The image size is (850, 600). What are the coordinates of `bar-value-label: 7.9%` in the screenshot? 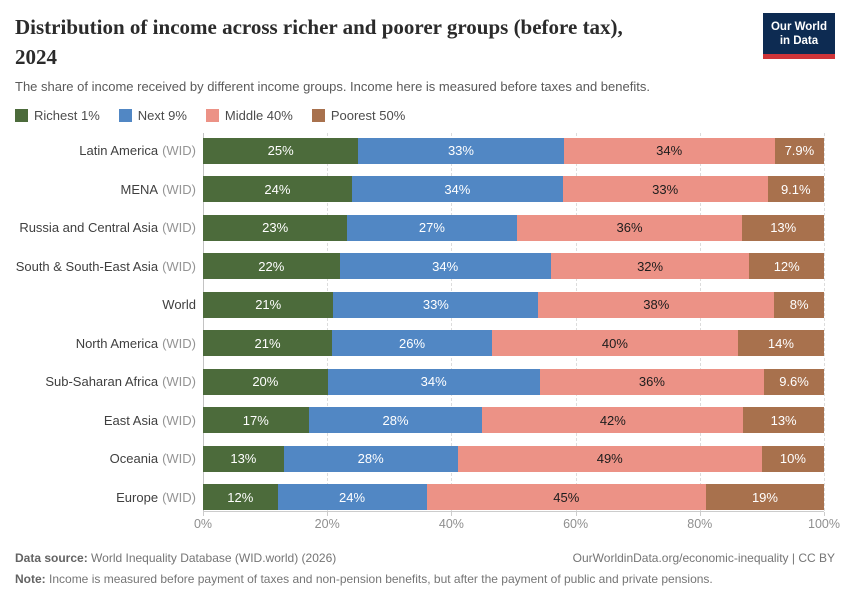 It's located at (799, 151).